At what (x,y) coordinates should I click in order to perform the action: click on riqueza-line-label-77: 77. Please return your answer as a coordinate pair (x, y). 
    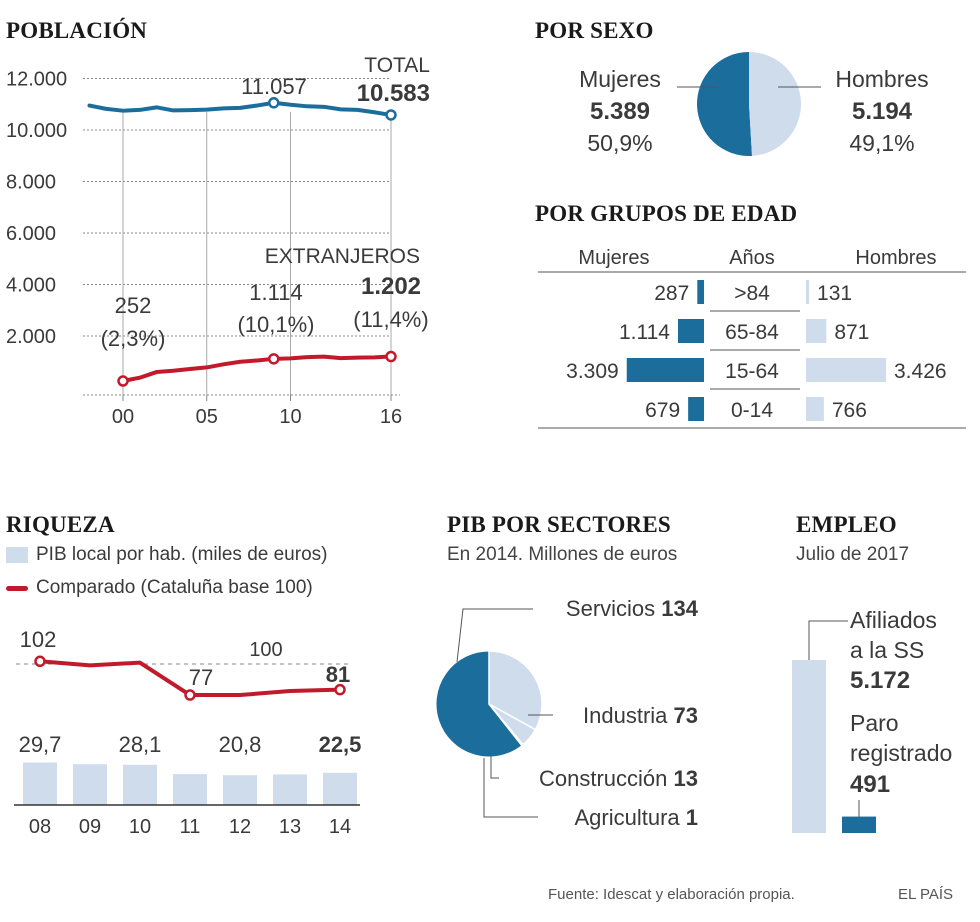
    Looking at the image, I should click on (201, 677).